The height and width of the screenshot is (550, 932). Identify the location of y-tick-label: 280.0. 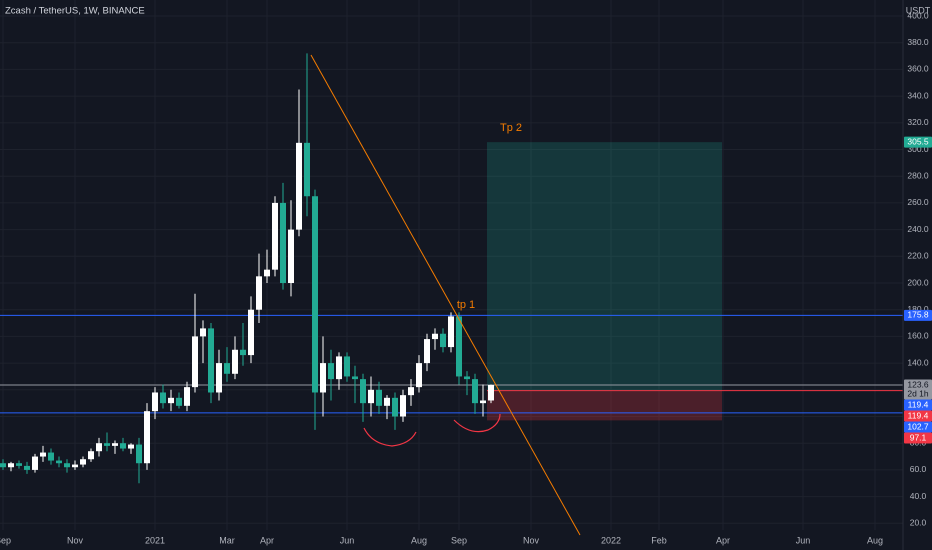
(918, 175).